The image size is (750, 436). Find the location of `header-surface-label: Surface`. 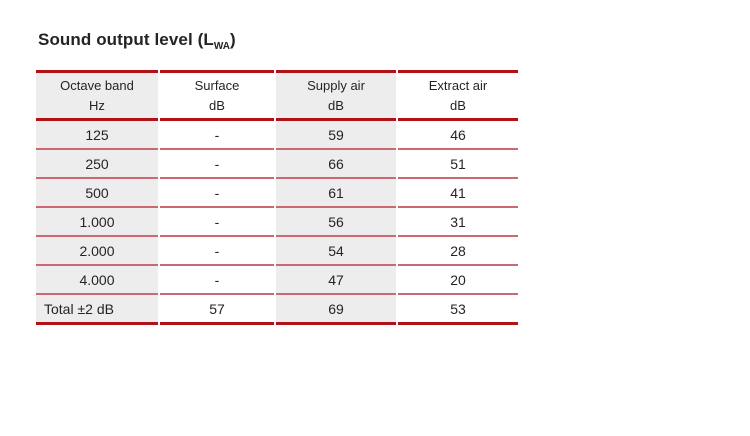

header-surface-label: Surface is located at coordinates (217, 85).